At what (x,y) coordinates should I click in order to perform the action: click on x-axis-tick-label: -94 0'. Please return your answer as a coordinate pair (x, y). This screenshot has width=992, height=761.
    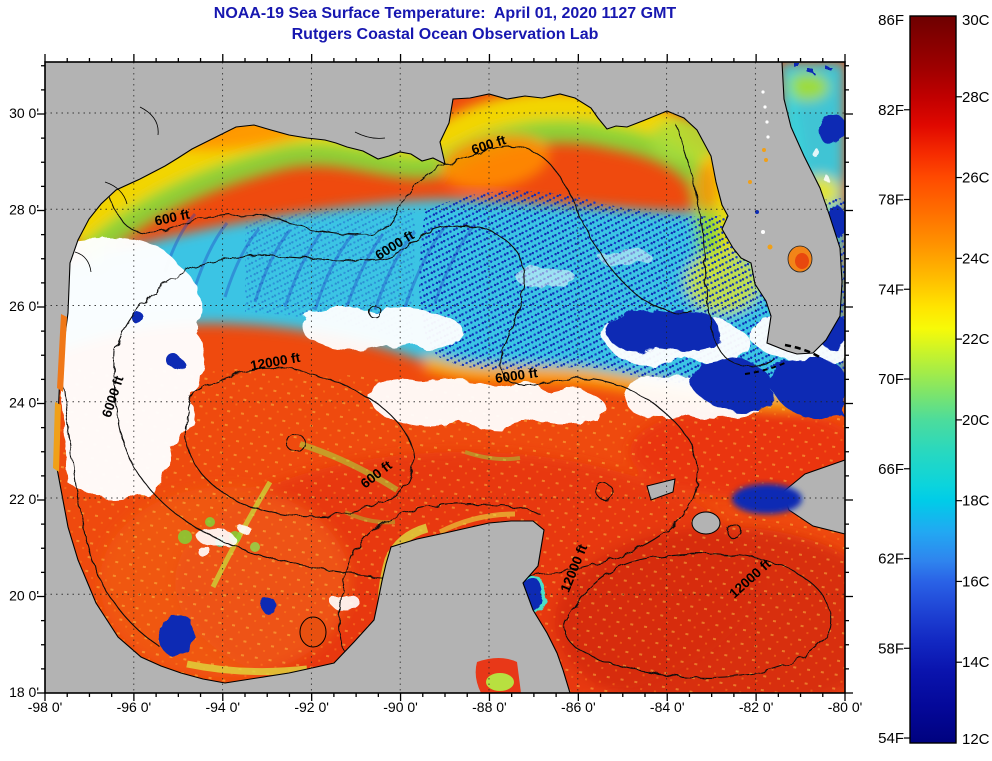
    Looking at the image, I should click on (222, 707).